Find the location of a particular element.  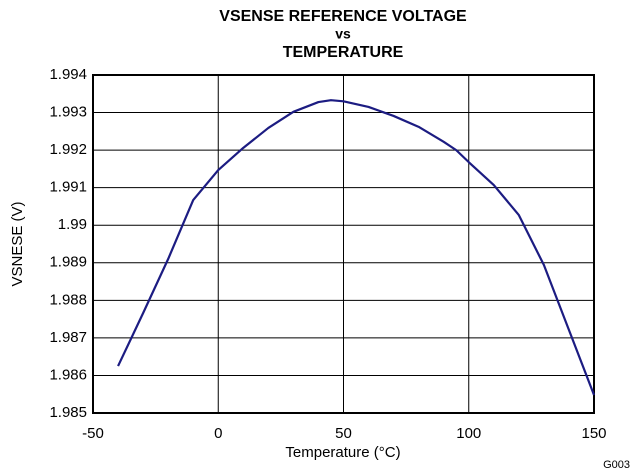

y-tick-label: 1.989 is located at coordinates (68, 262).